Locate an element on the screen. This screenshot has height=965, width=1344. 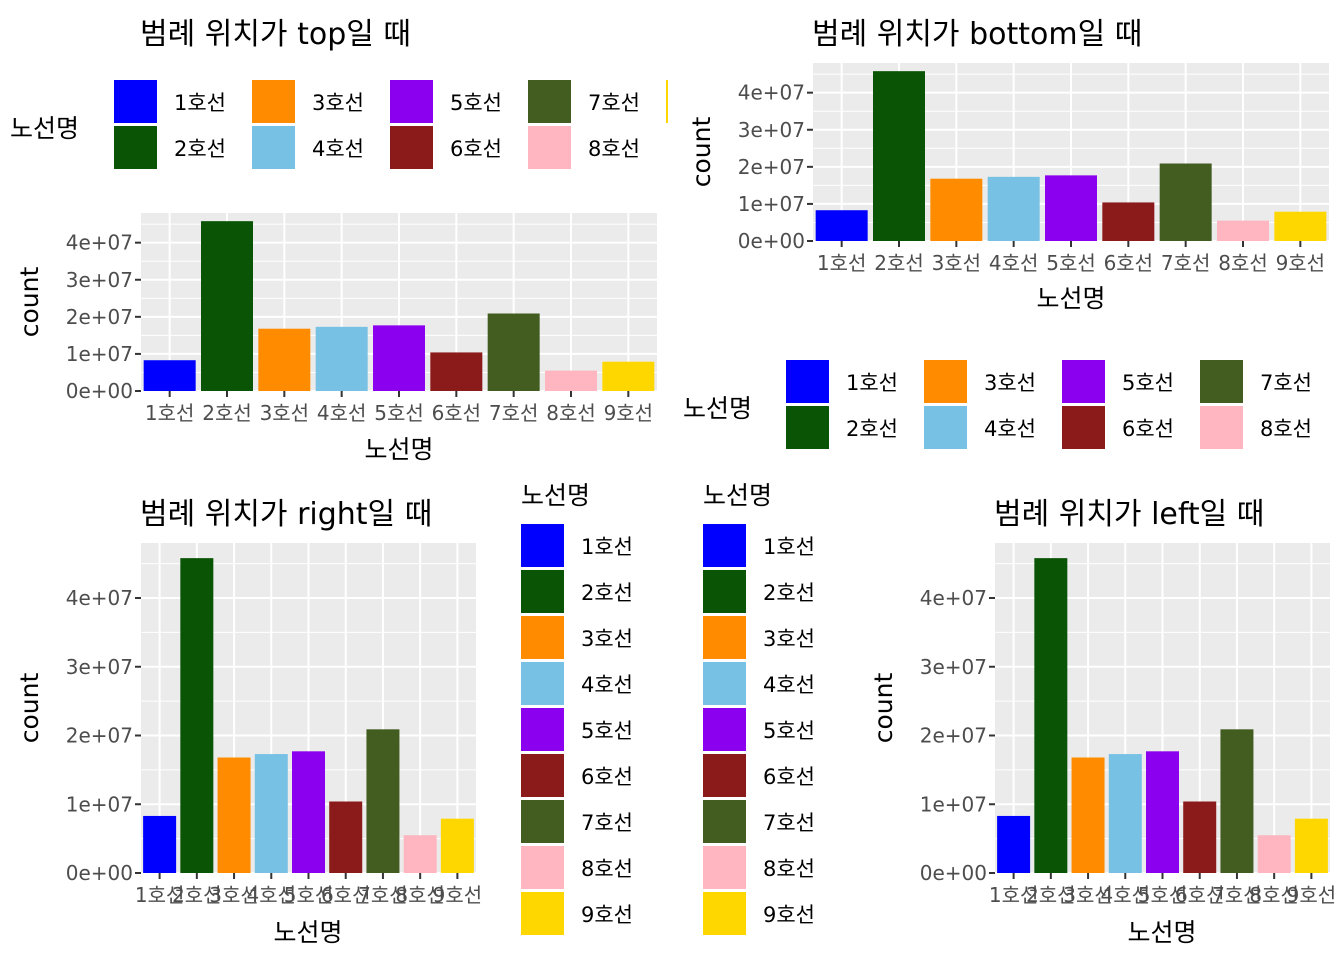
x-tick-label: 8호선 is located at coordinates (571, 413).